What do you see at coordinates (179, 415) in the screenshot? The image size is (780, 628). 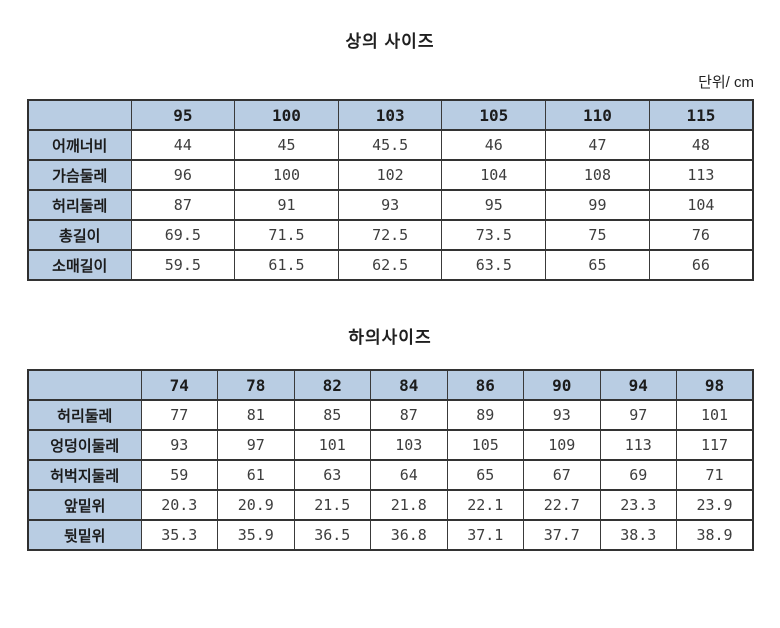 I see `size-value-cell: 77` at bounding box center [179, 415].